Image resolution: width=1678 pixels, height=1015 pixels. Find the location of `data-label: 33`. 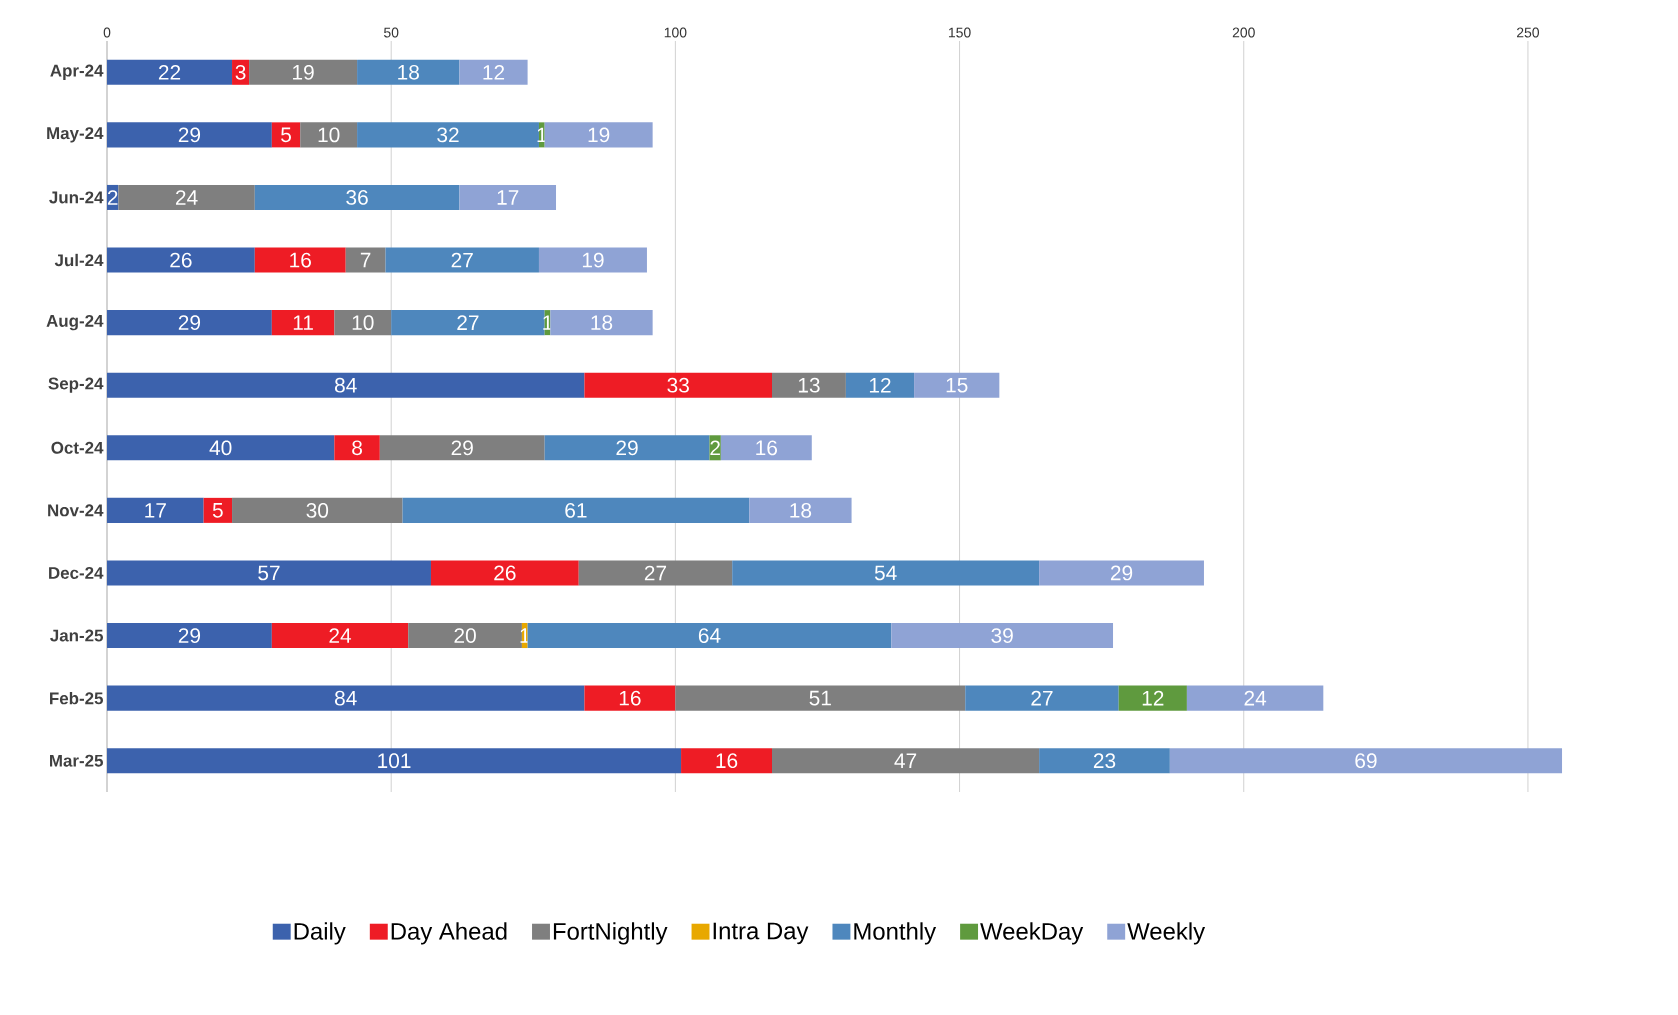

data-label: 33 is located at coordinates (678, 385).